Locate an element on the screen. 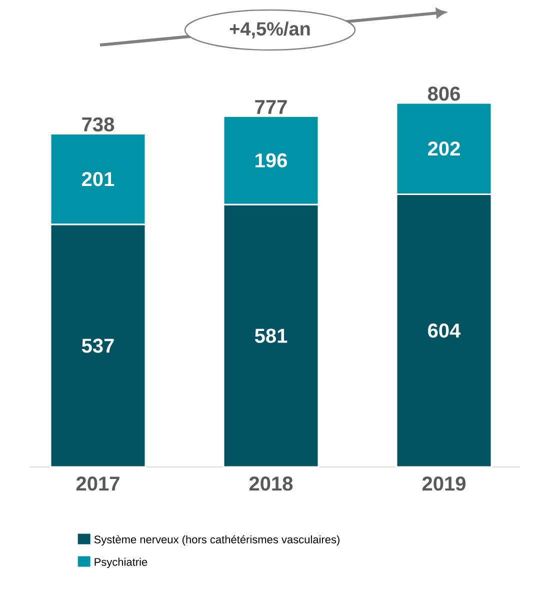 The height and width of the screenshot is (589, 536). data-label: 604 is located at coordinates (444, 331).